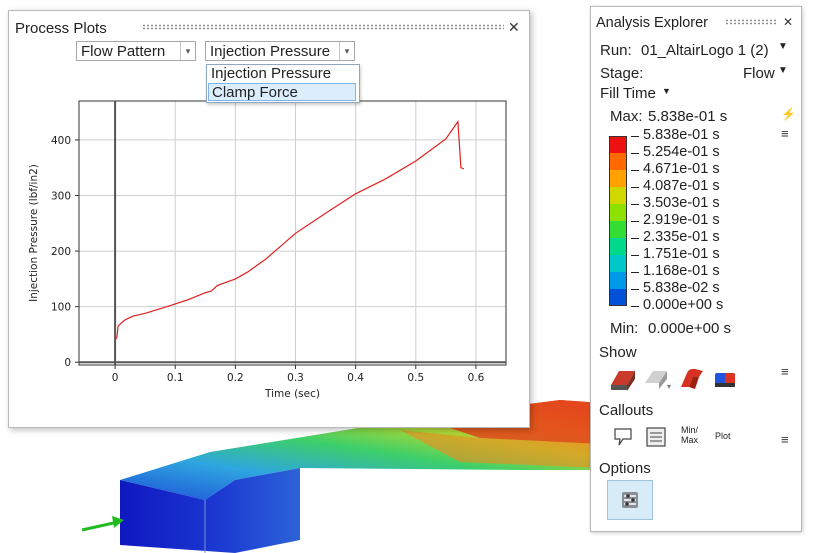 This screenshot has width=816, height=553. What do you see at coordinates (61, 308) in the screenshot?
I see `y-tick-label: 100` at bounding box center [61, 308].